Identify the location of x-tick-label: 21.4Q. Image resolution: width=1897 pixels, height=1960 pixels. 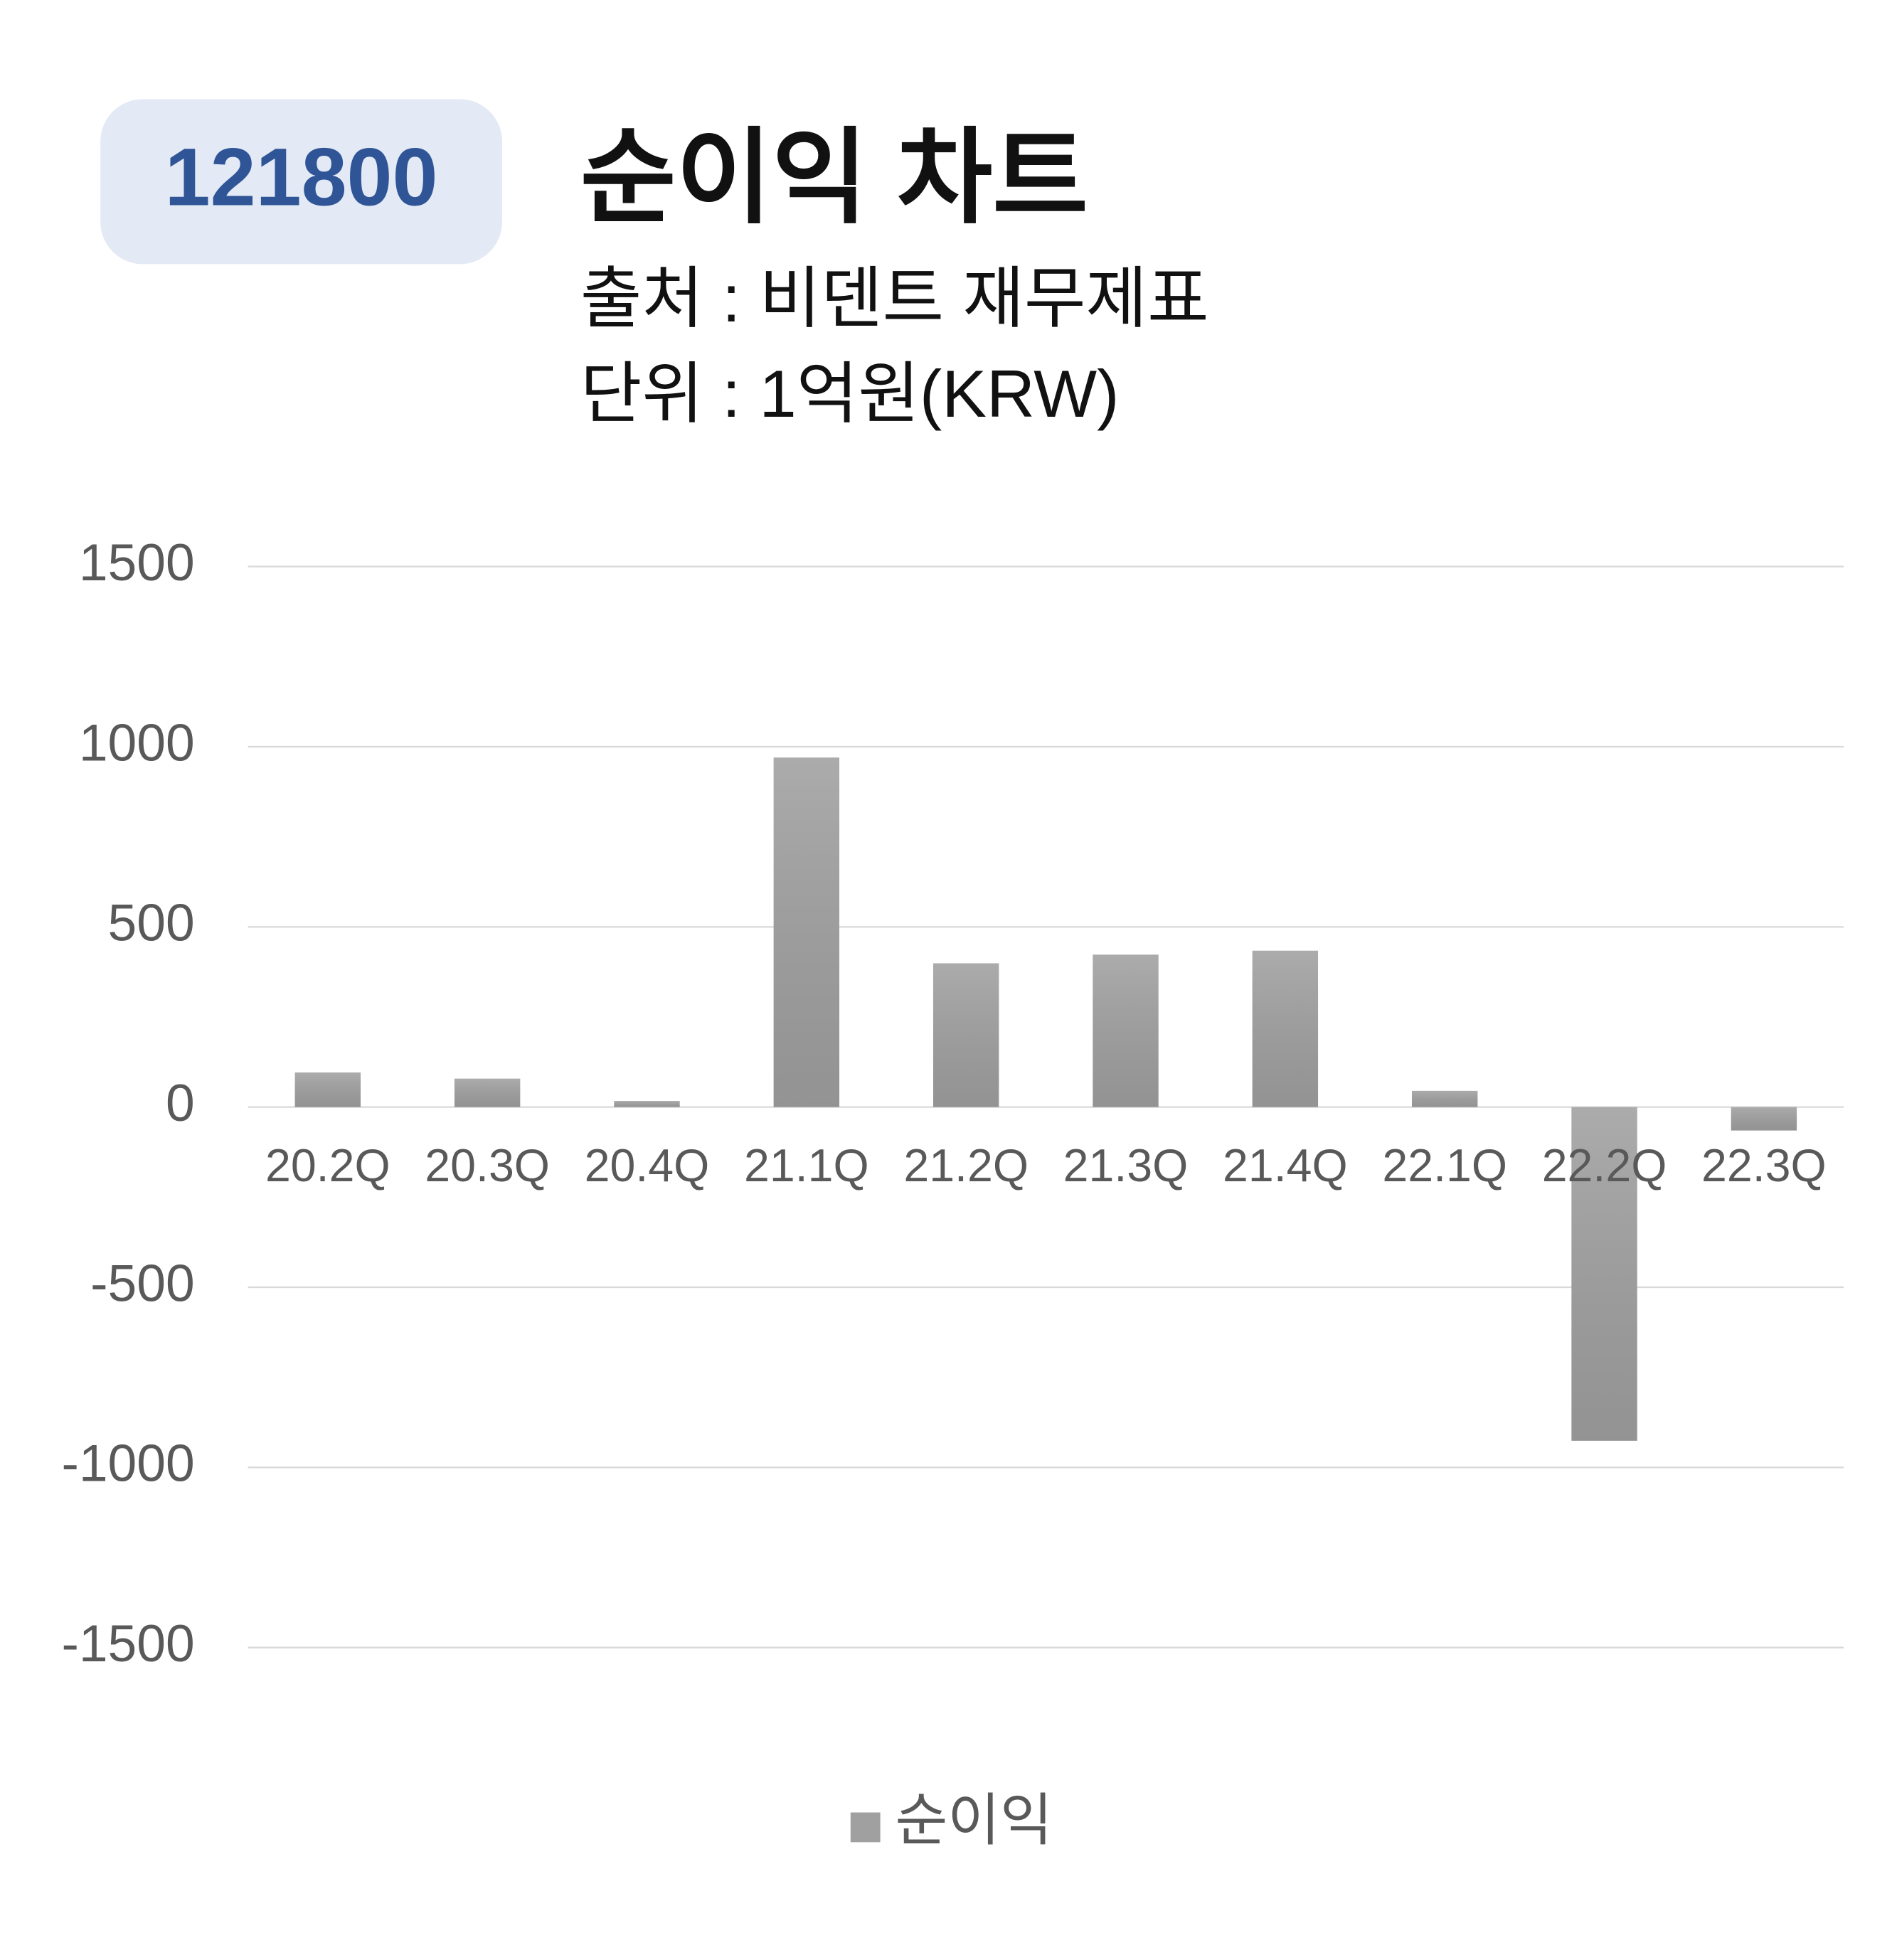
(1285, 1165).